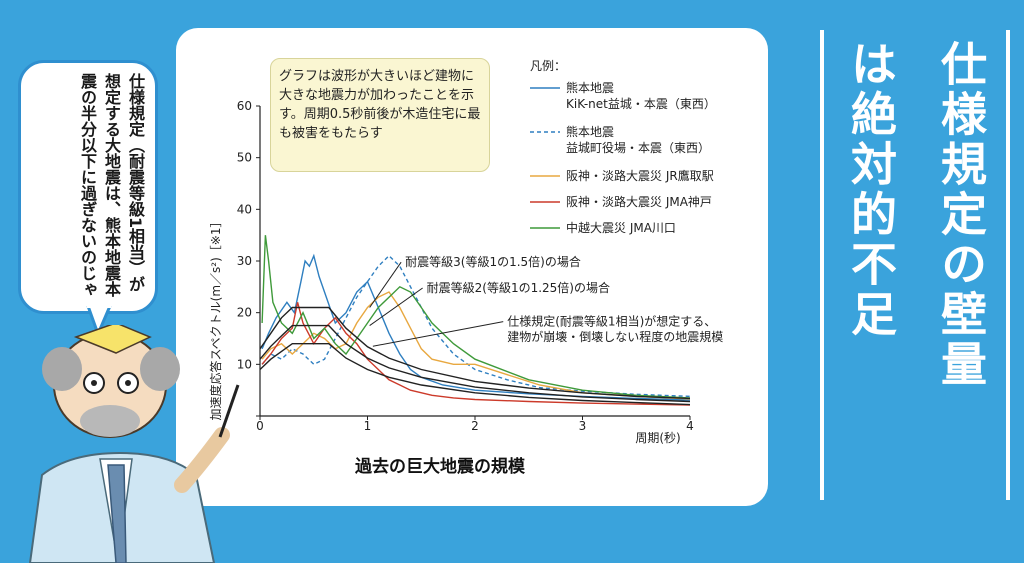  I want to click on title-rule-right, so click(1008, 265).